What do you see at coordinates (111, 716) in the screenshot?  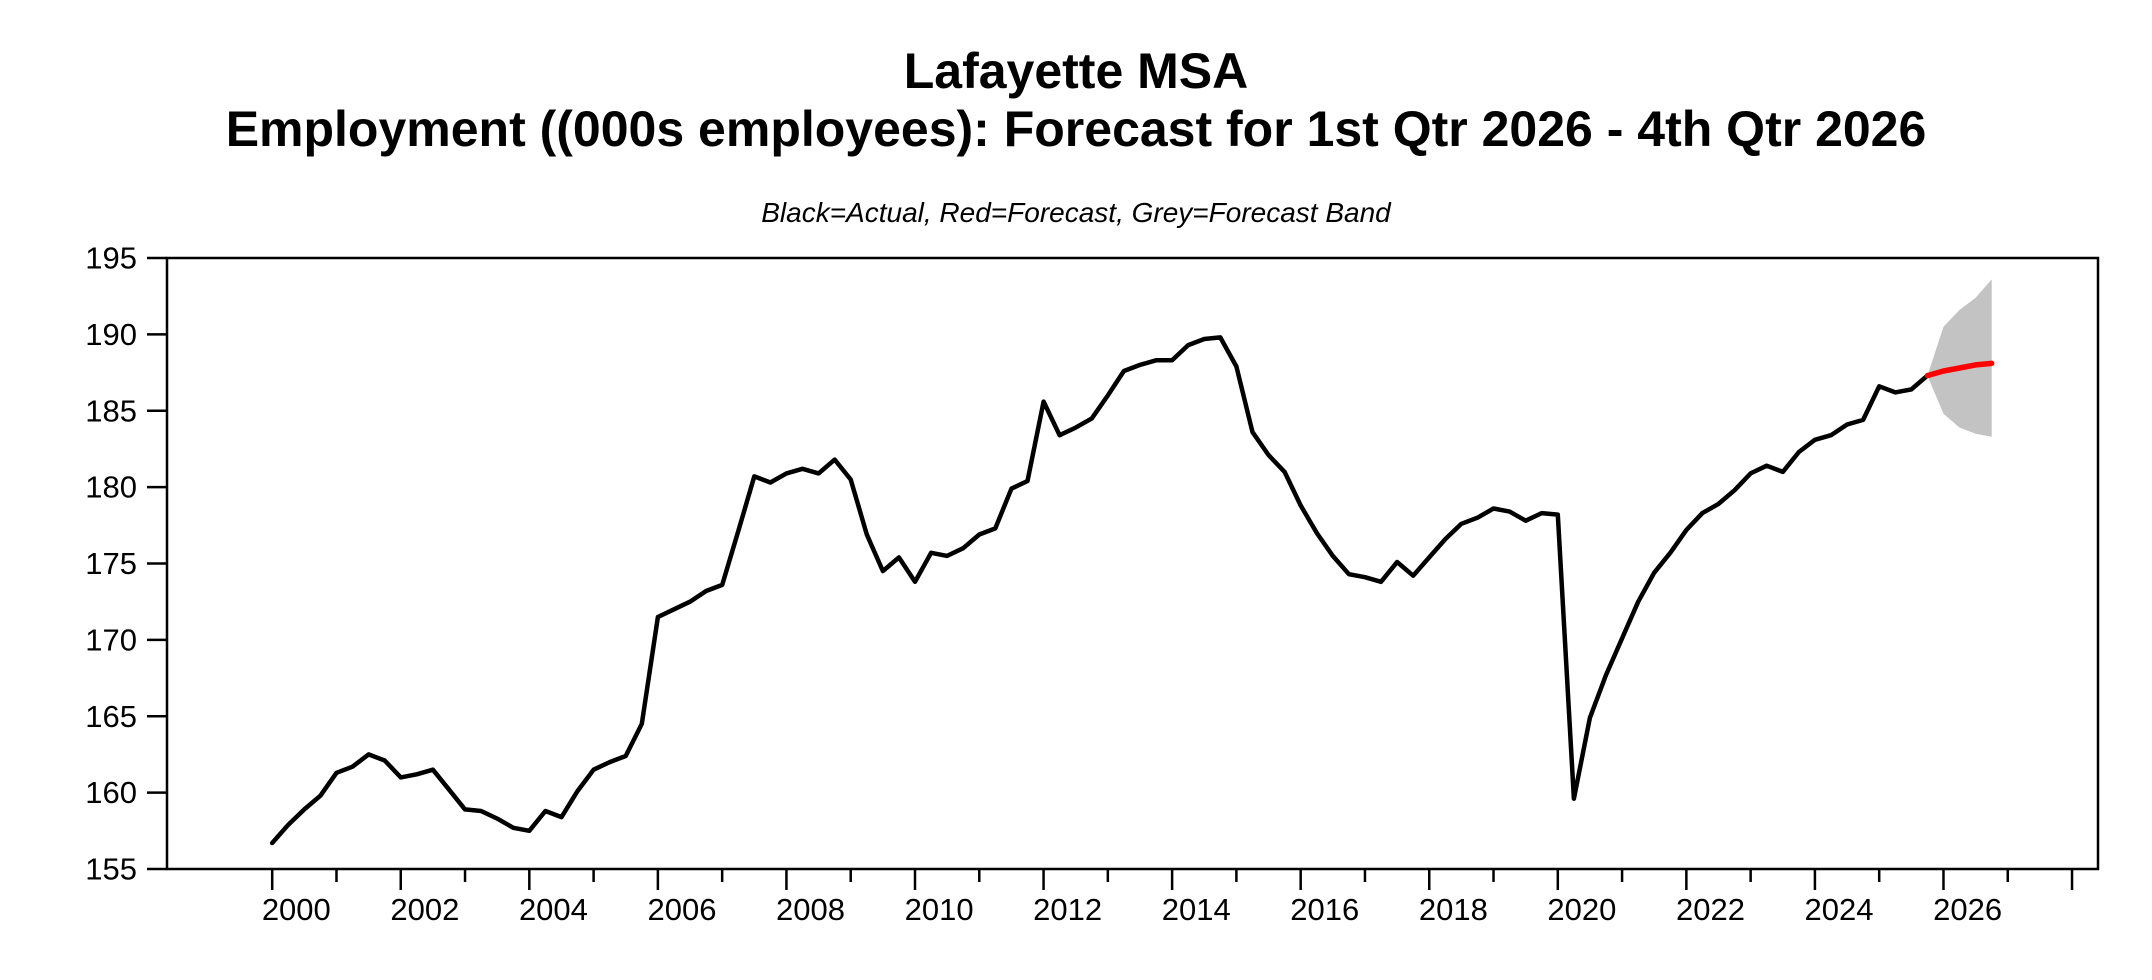 I see `y-tick-label: 165` at bounding box center [111, 716].